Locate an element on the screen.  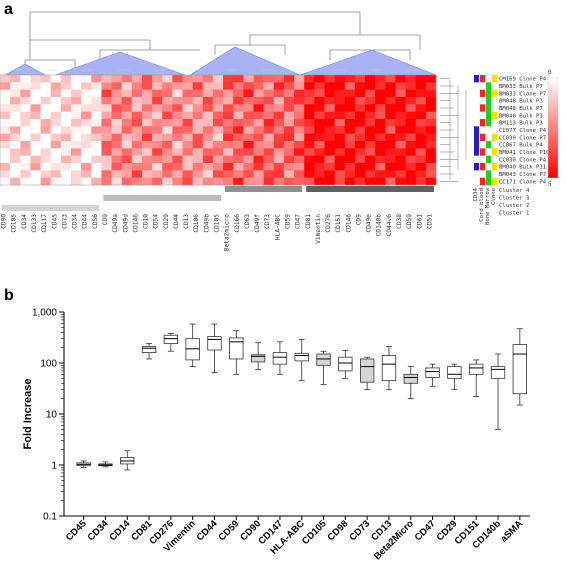
color-scale-bar is located at coordinates (553, 128).